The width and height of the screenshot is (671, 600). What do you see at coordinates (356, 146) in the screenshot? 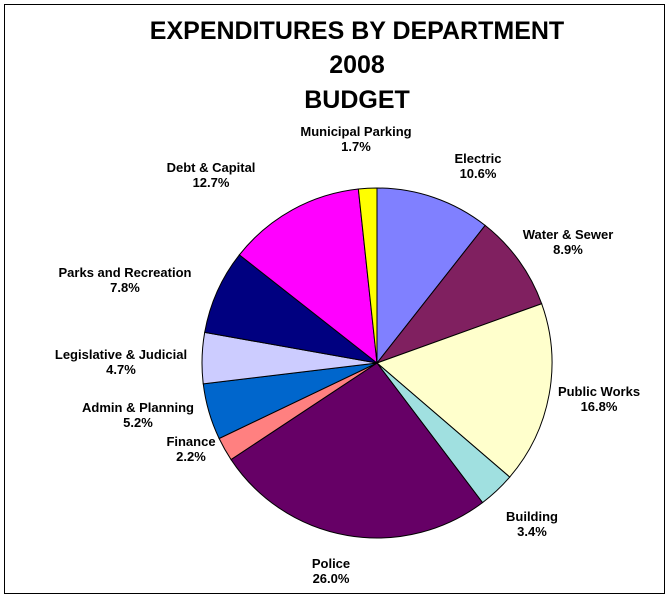
I see `slice-label-value: 1.7%` at bounding box center [356, 146].